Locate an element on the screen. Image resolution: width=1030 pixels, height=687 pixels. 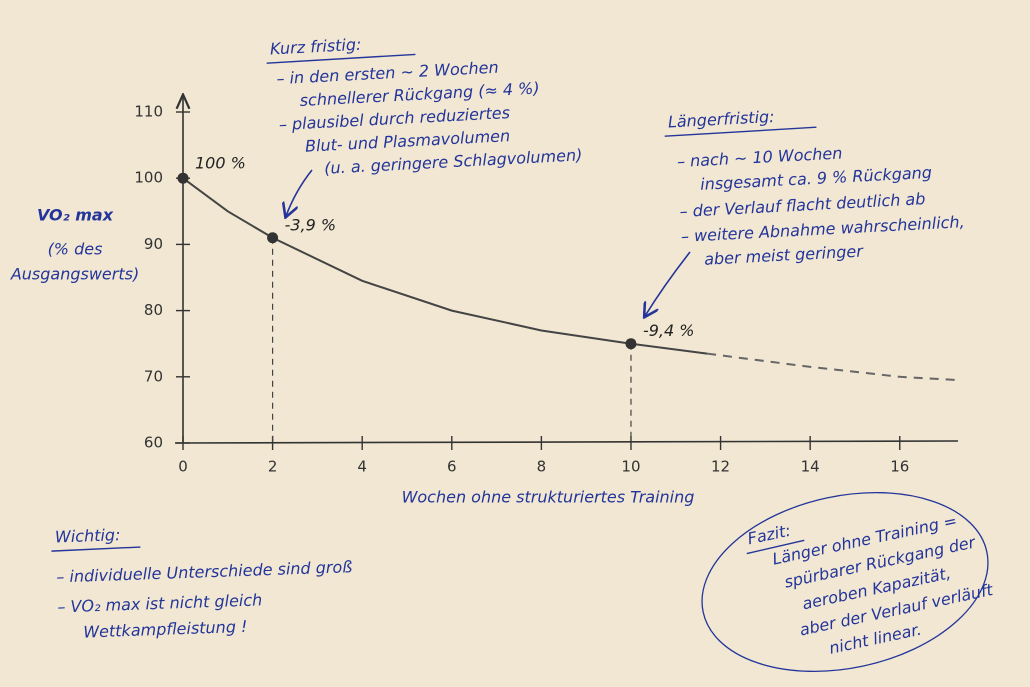
x-axis is located at coordinates (566, 442).